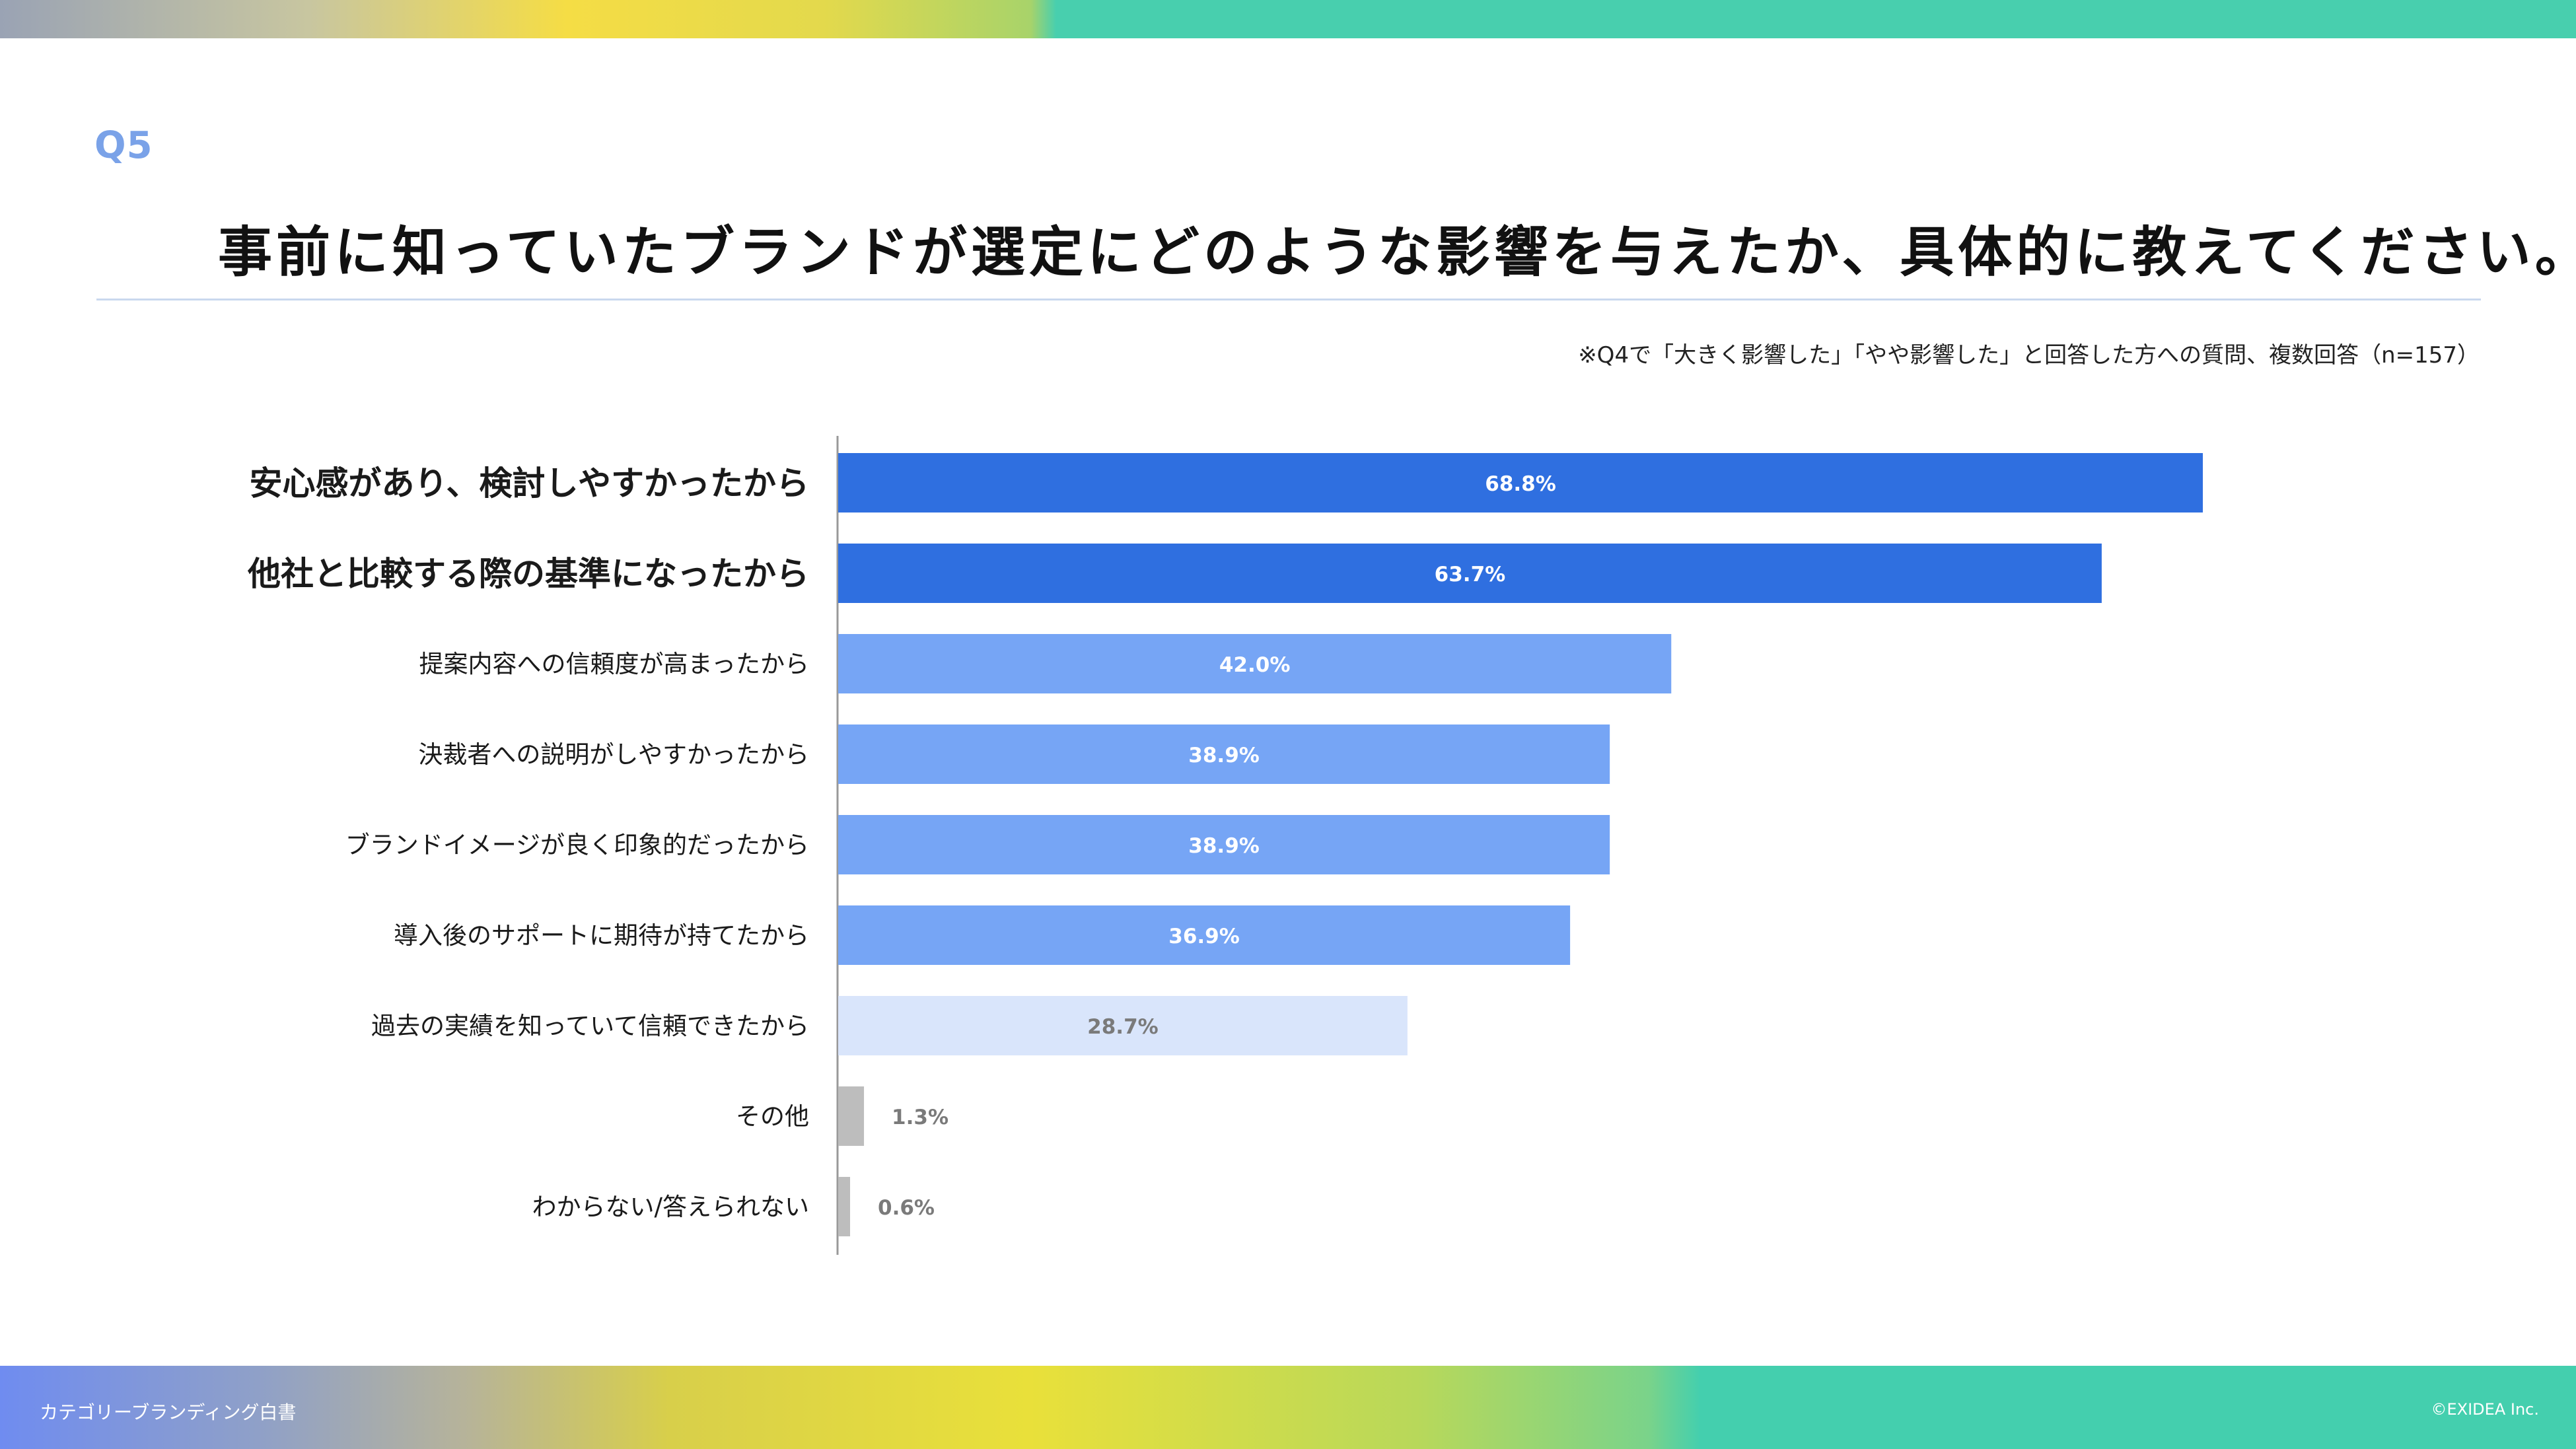 The width and height of the screenshot is (2576, 1449). I want to click on data-label: 28.7%, so click(1123, 1027).